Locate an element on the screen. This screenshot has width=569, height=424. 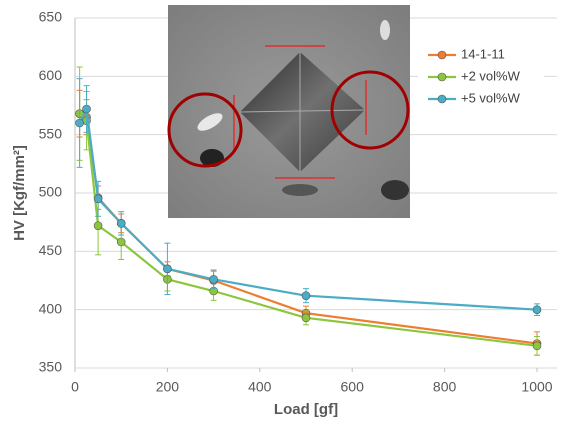
legend-label: +2 vol%W is located at coordinates (491, 75).